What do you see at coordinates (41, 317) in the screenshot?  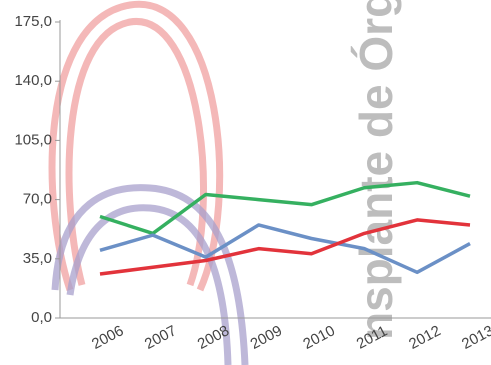 I see `y-tick-label: 0,0` at bounding box center [41, 317].